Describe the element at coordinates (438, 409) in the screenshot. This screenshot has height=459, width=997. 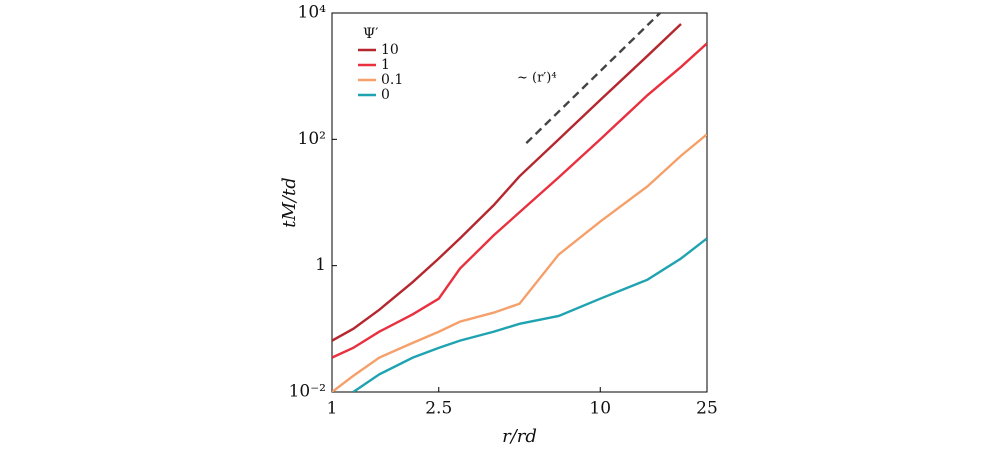
I see `x-tick-label: 2.5` at that location.